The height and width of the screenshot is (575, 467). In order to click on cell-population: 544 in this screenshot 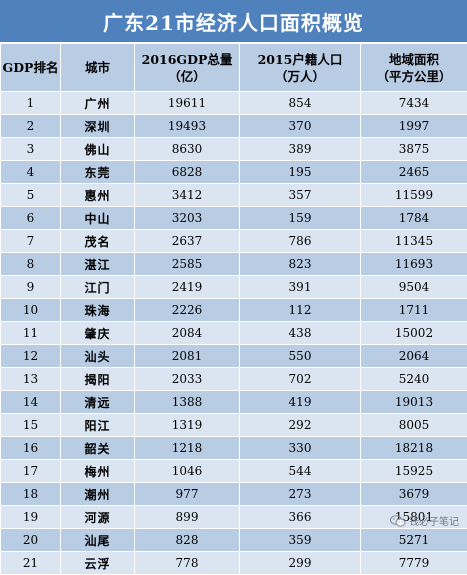, I will do `click(300, 471)`.